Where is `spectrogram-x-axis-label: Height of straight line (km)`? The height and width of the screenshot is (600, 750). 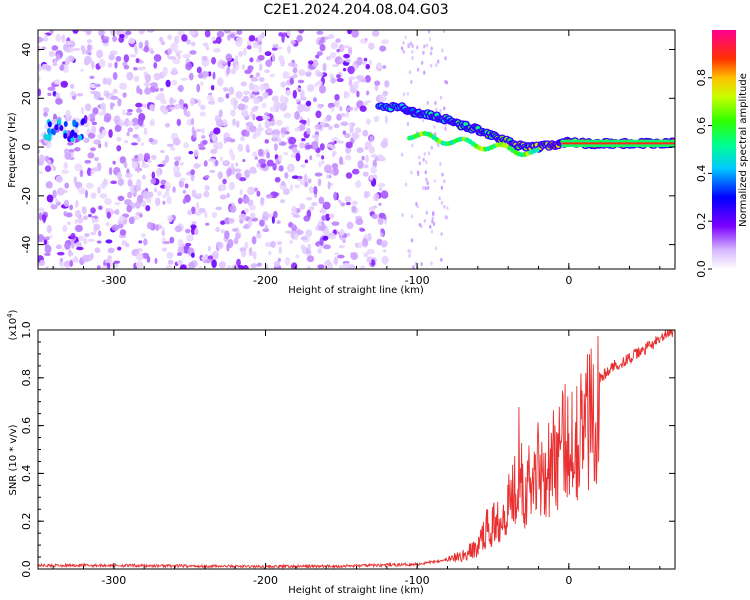 spectrogram-x-axis-label: Height of straight line (km) is located at coordinates (356, 290).